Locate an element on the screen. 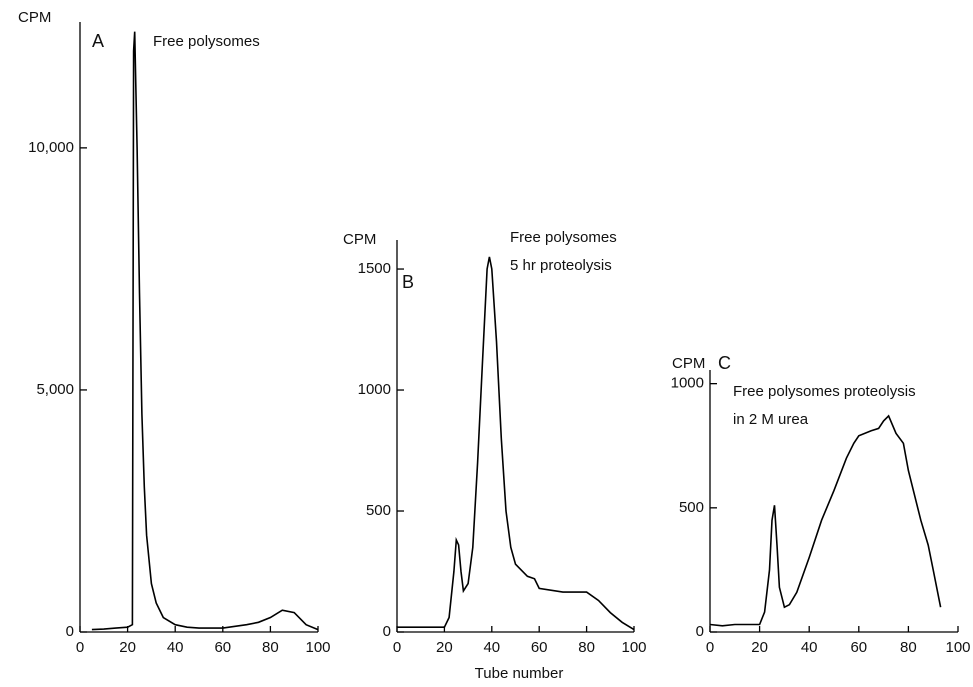 The height and width of the screenshot is (687, 973). x-axis-label: Tube number is located at coordinates (519, 673).